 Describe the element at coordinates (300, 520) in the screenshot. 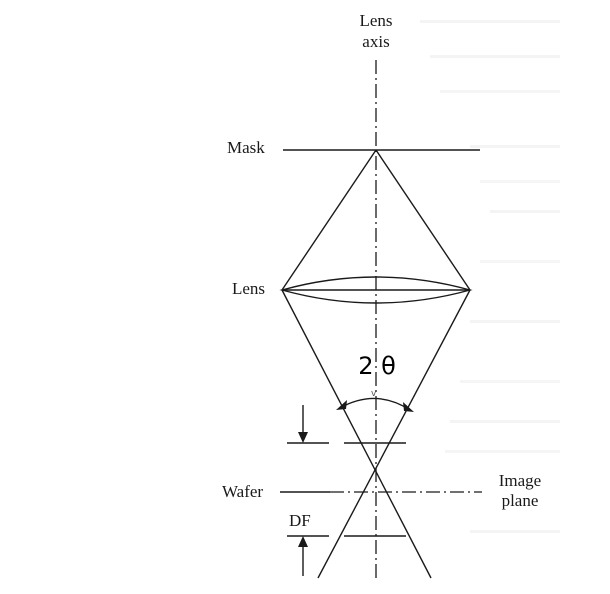

I see `df-label: DF` at that location.